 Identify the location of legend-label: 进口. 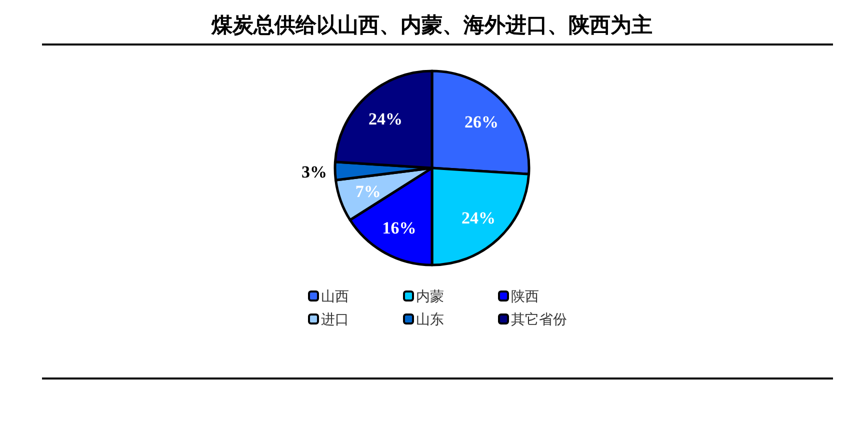
(335, 320).